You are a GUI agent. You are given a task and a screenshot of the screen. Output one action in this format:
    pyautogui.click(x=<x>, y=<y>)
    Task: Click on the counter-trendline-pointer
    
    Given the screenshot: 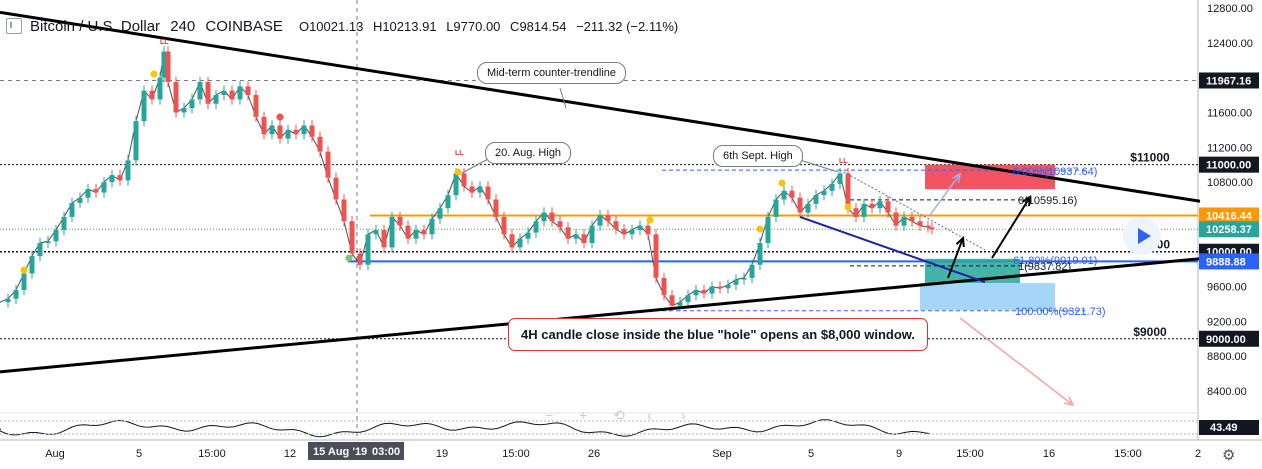 What is the action you would take?
    pyautogui.click(x=563, y=98)
    